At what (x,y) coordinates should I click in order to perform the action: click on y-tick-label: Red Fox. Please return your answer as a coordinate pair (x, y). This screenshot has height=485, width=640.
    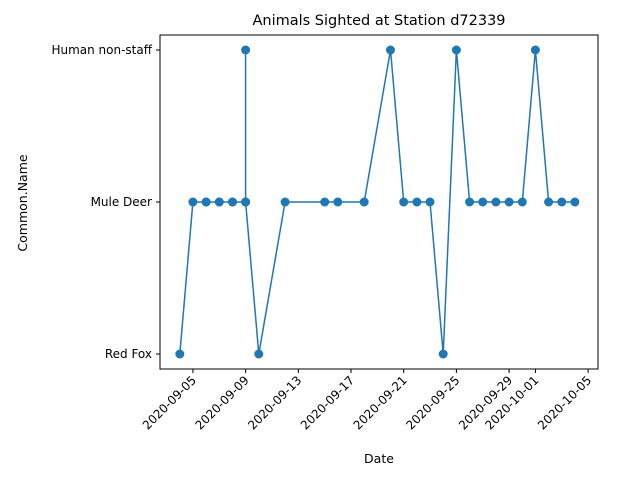
    Looking at the image, I should click on (128, 354).